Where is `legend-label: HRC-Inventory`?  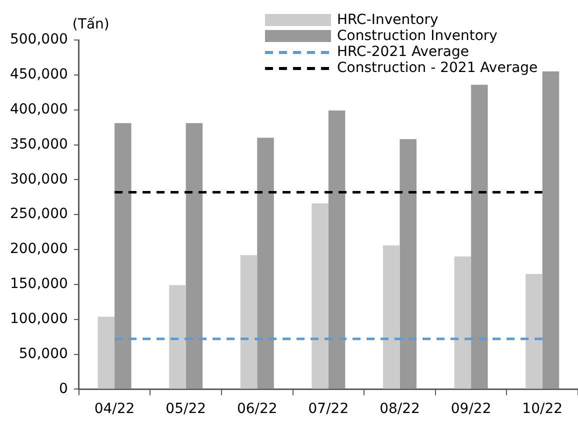
legend-label: HRC-Inventory is located at coordinates (387, 20).